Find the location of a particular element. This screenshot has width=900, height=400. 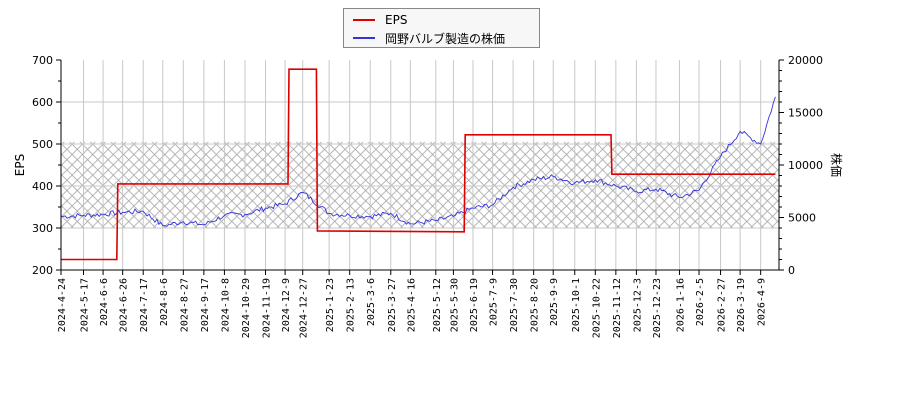

left-tick-label: 300 is located at coordinates (42, 228).